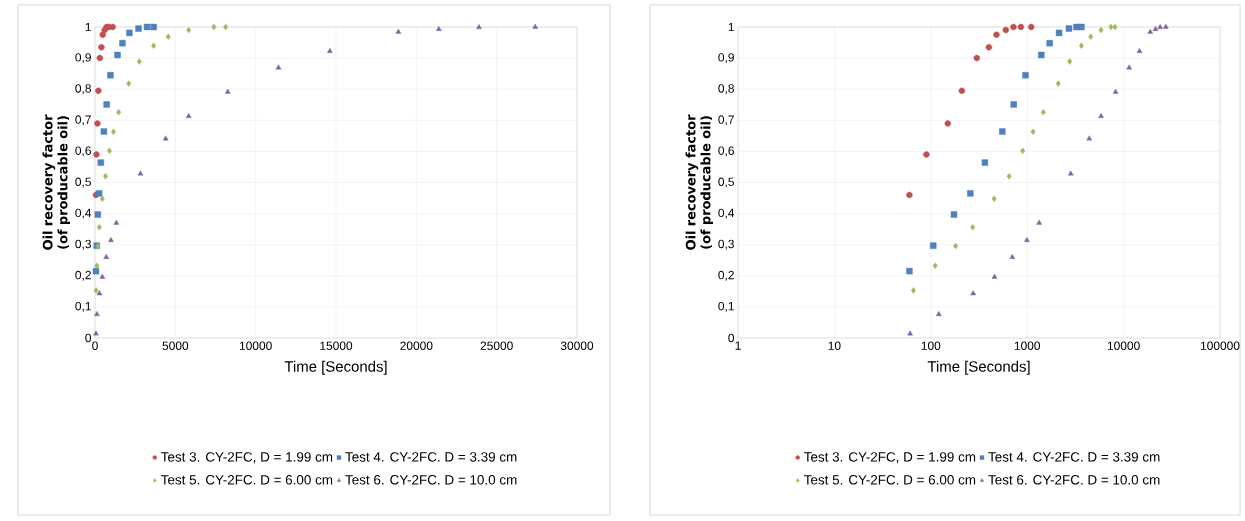  I want to click on x-tick-label: 25000, so click(496, 345).